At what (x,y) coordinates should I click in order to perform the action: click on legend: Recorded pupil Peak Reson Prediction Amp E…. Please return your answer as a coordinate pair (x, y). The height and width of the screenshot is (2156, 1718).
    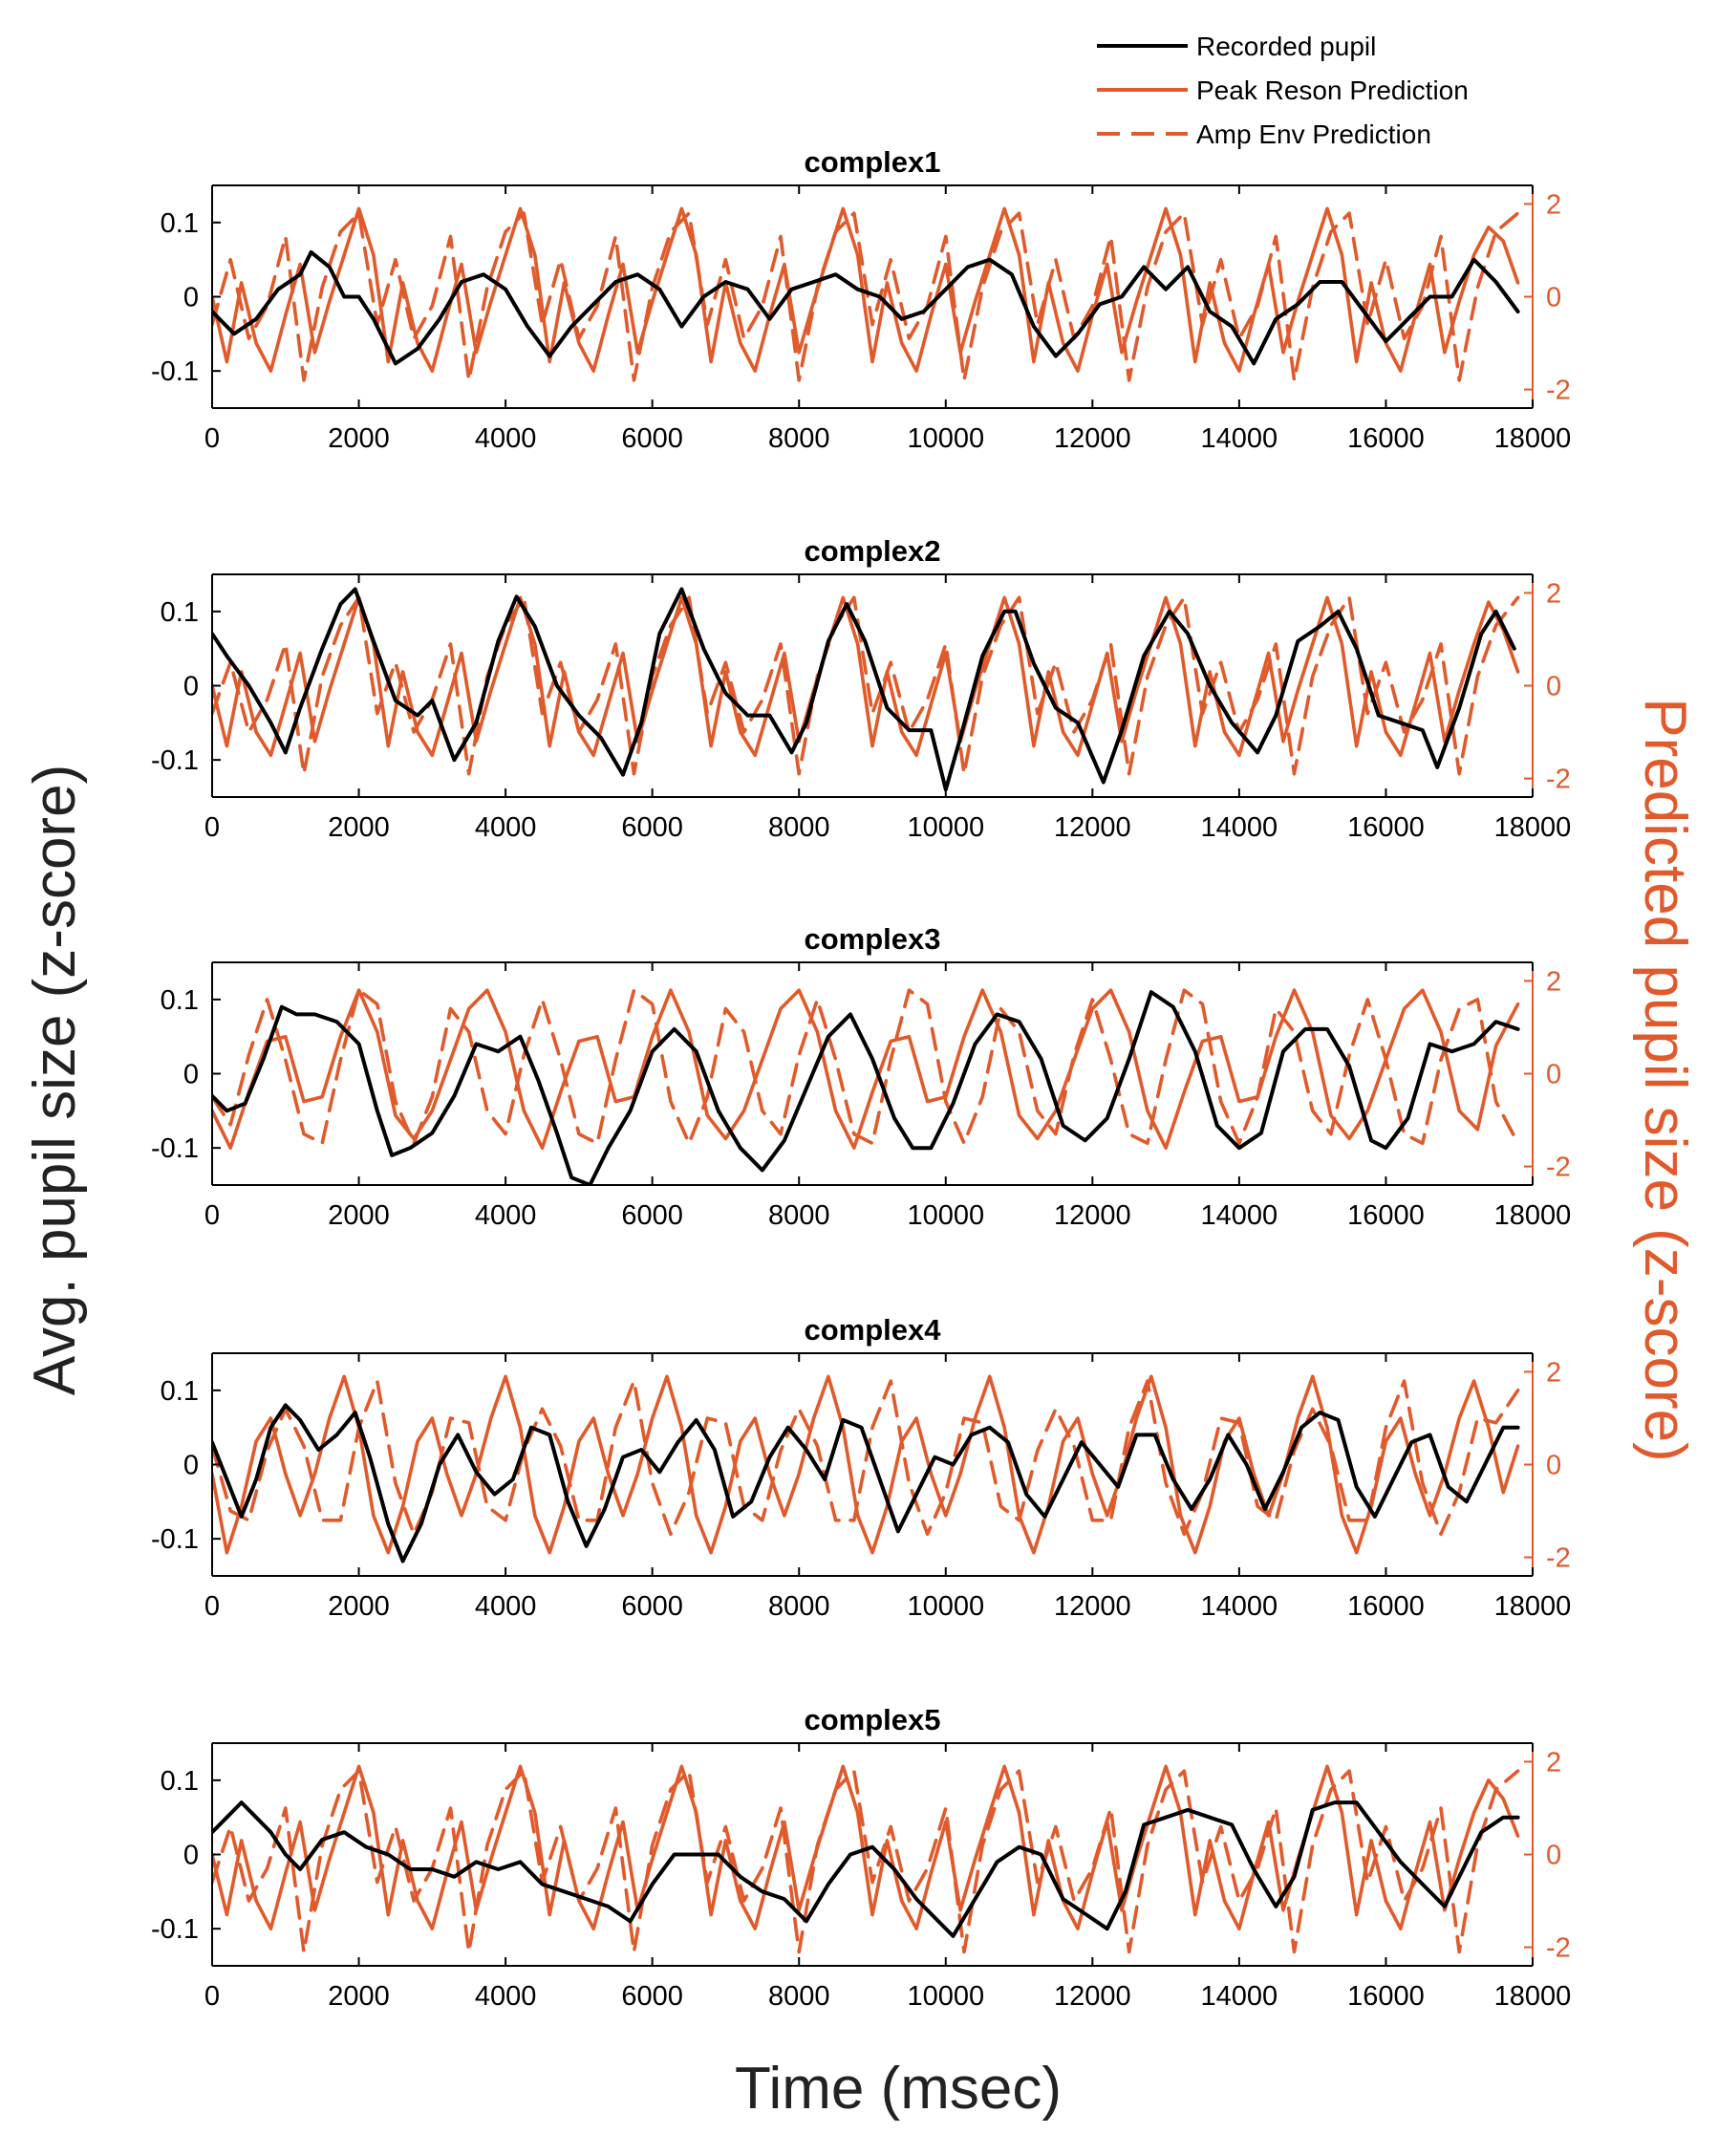
    Looking at the image, I should click on (1283, 90).